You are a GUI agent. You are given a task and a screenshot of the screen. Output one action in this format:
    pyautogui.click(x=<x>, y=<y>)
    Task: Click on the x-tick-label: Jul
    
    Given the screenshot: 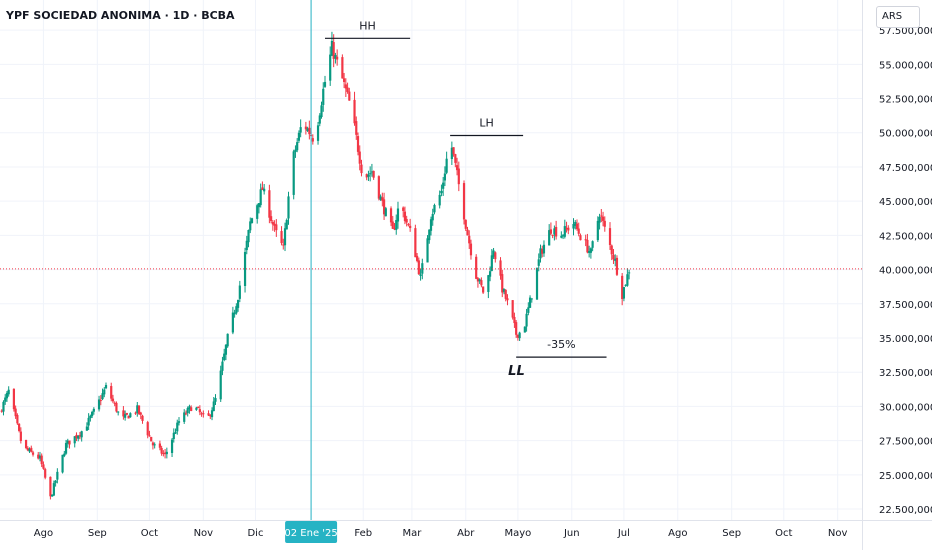 What is the action you would take?
    pyautogui.click(x=623, y=533)
    